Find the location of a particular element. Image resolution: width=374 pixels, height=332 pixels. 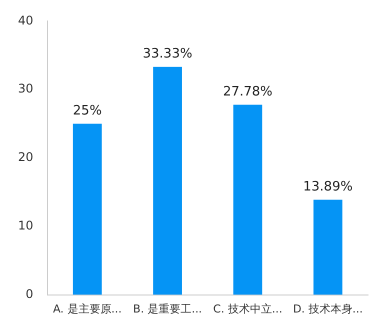

y-tick-label: 30 is located at coordinates (26, 89).